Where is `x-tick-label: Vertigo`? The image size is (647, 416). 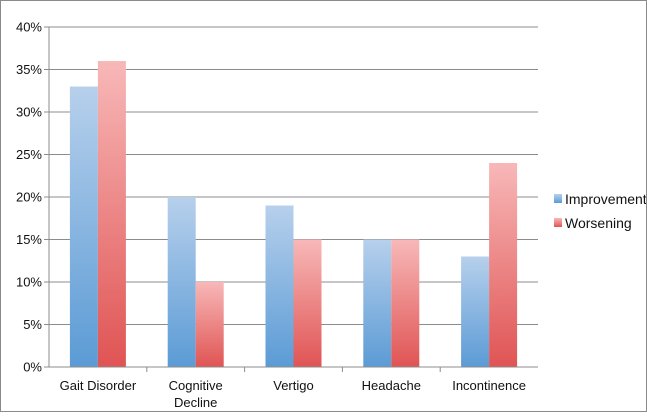
x-tick-label: Vertigo is located at coordinates (293, 385).